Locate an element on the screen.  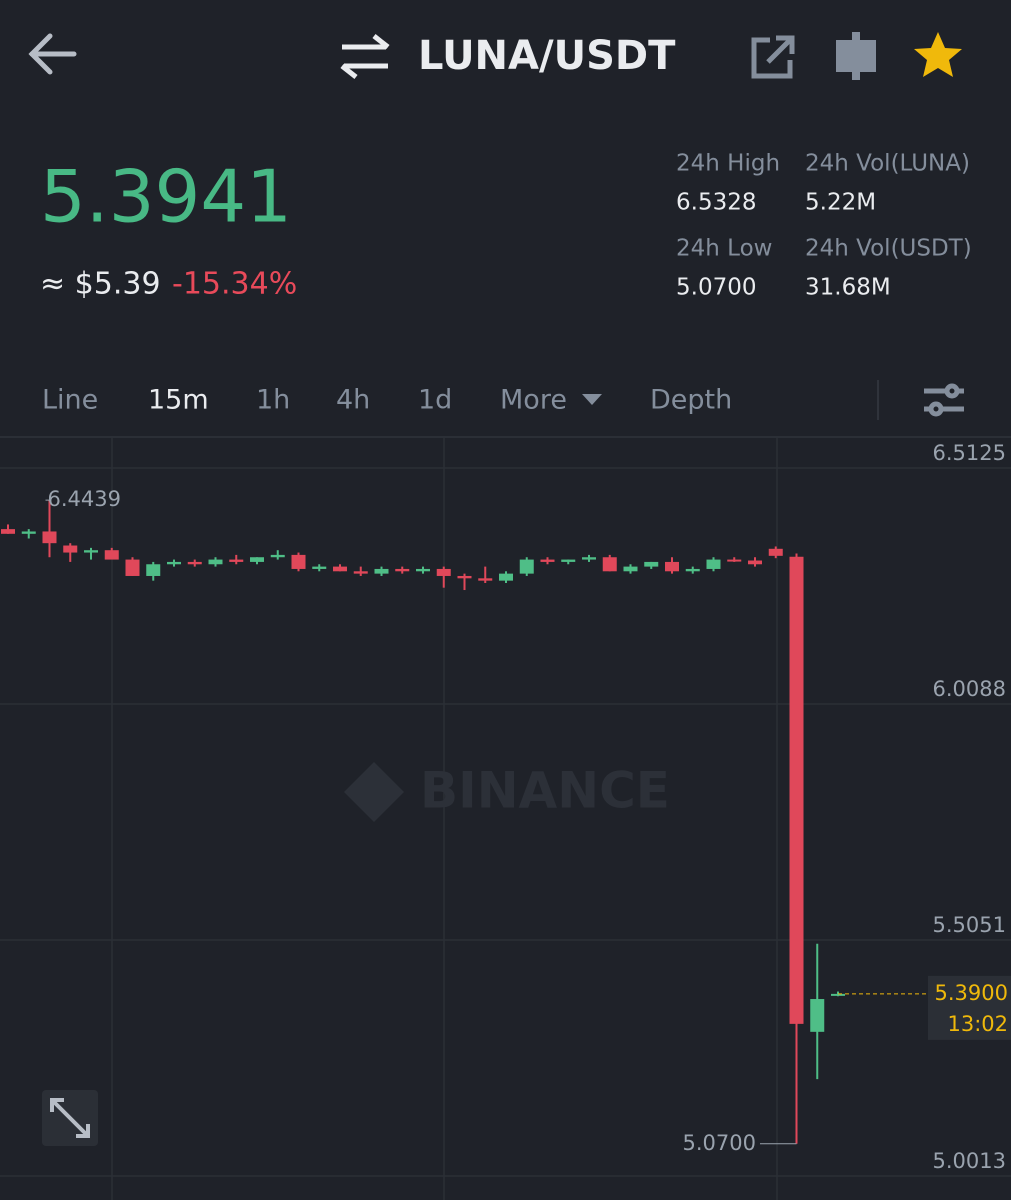
stat-value: 6.5328 is located at coordinates (716, 203).